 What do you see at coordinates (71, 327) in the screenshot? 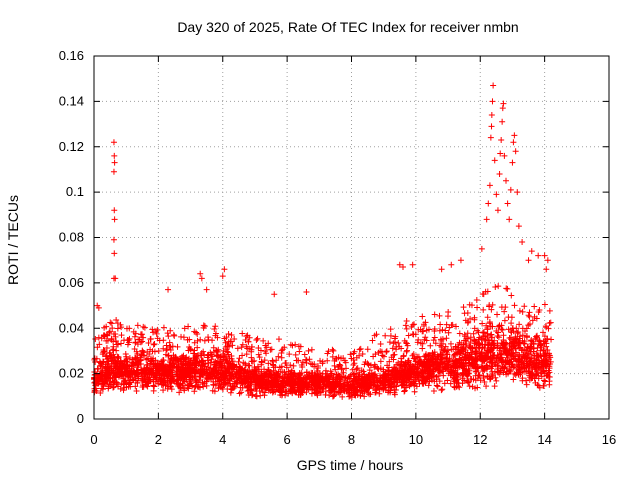
I see `y-tick-label: 0.04` at bounding box center [71, 327].